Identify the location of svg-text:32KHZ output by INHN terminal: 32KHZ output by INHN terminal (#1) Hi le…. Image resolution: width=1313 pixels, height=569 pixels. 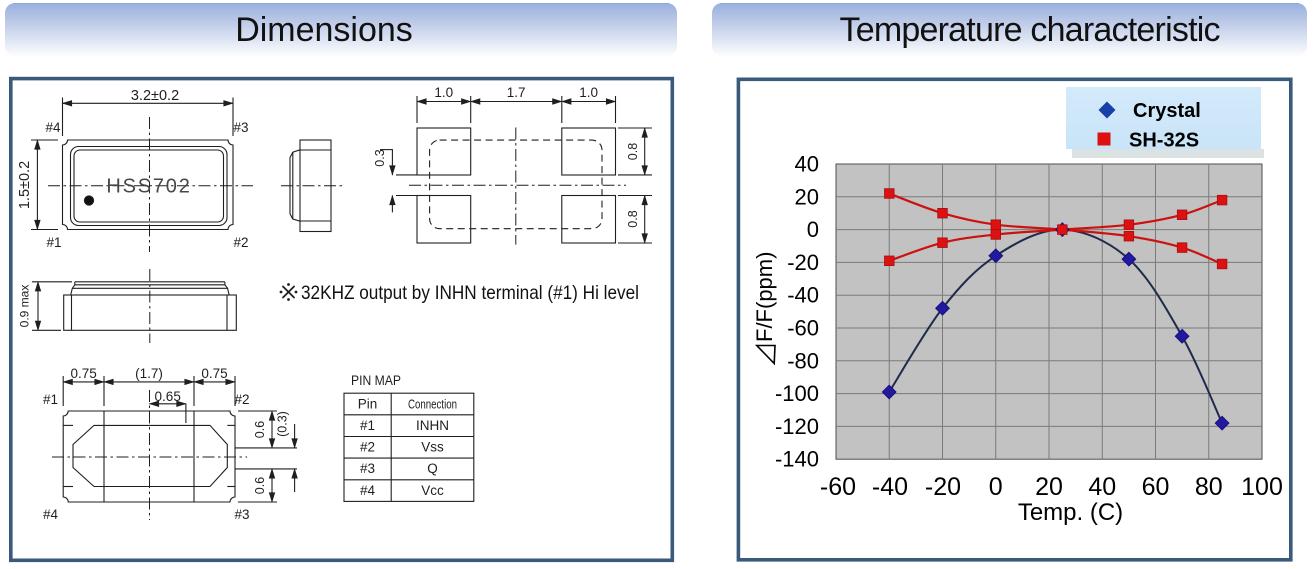
(470, 293).